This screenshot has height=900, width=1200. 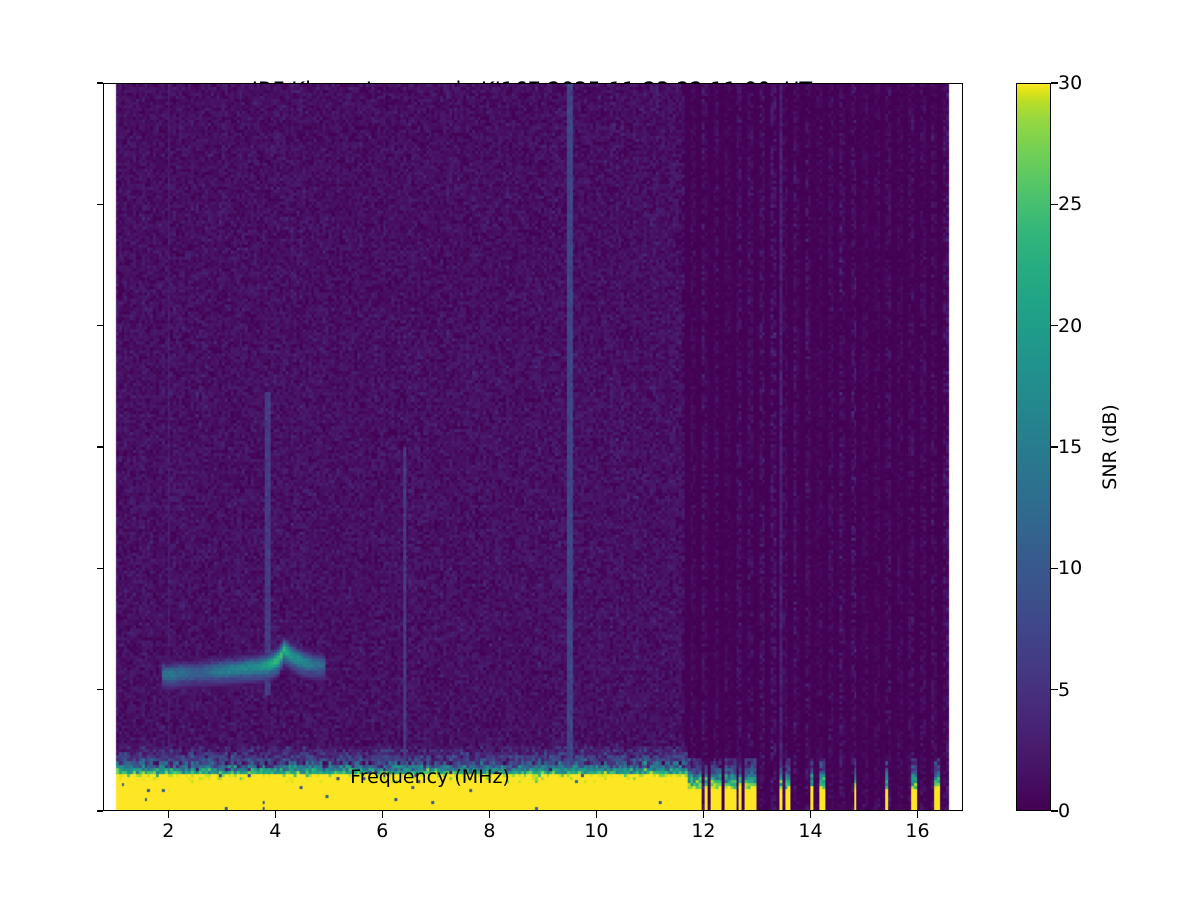 What do you see at coordinates (1070, 204) in the screenshot?
I see `colorbar-tick-label-25: 25` at bounding box center [1070, 204].